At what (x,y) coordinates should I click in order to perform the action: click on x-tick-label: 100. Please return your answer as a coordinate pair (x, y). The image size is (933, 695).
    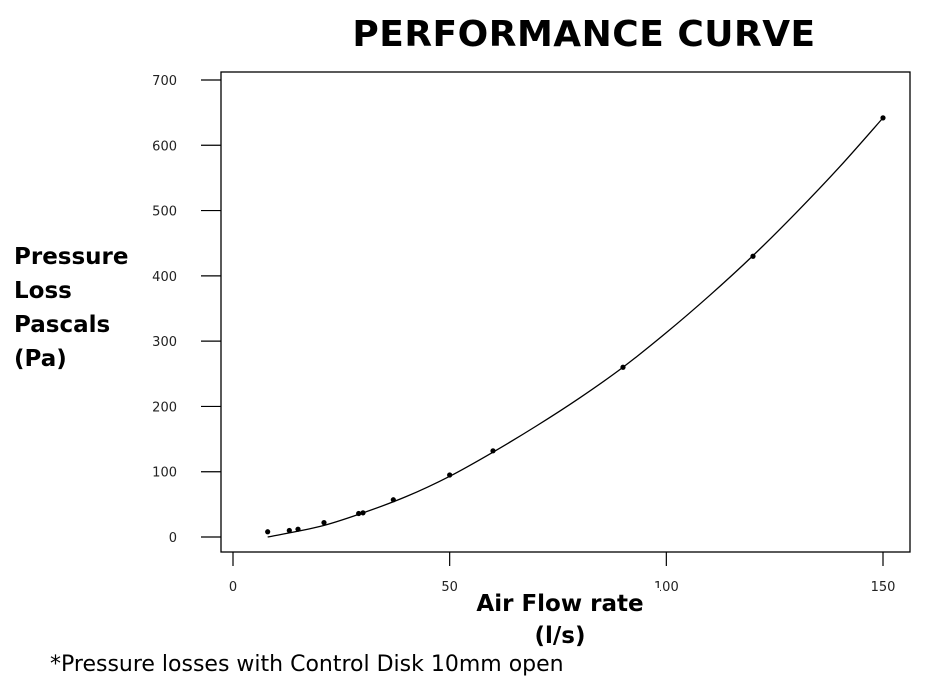
    Looking at the image, I should click on (666, 587).